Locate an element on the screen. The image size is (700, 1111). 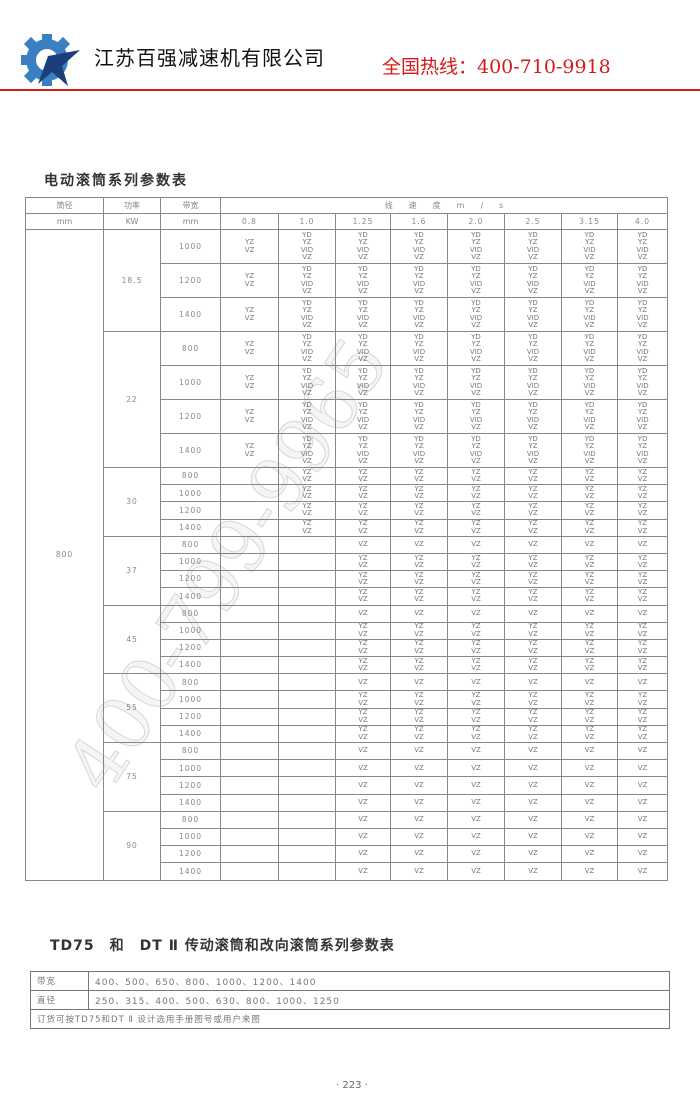
company-logo-gear-icon is located at coordinates (50, 60).